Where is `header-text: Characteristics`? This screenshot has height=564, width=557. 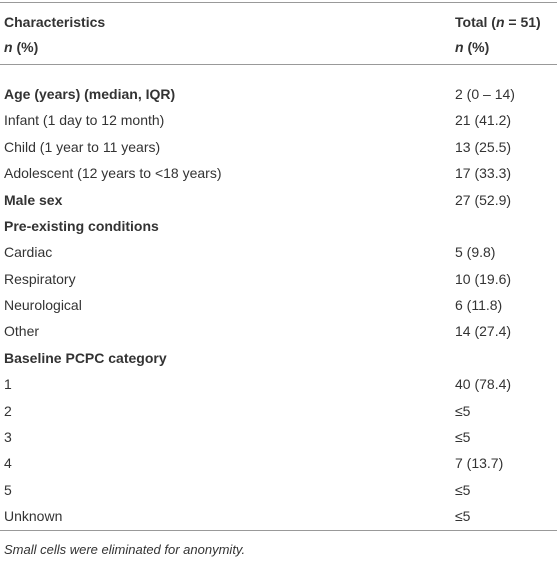
header-text: Characteristics is located at coordinates (55, 22).